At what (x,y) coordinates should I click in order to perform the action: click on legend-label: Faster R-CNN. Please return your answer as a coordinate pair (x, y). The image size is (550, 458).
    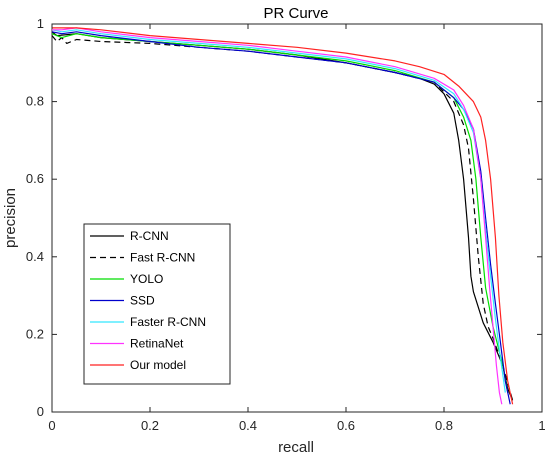
    Looking at the image, I should click on (168, 322).